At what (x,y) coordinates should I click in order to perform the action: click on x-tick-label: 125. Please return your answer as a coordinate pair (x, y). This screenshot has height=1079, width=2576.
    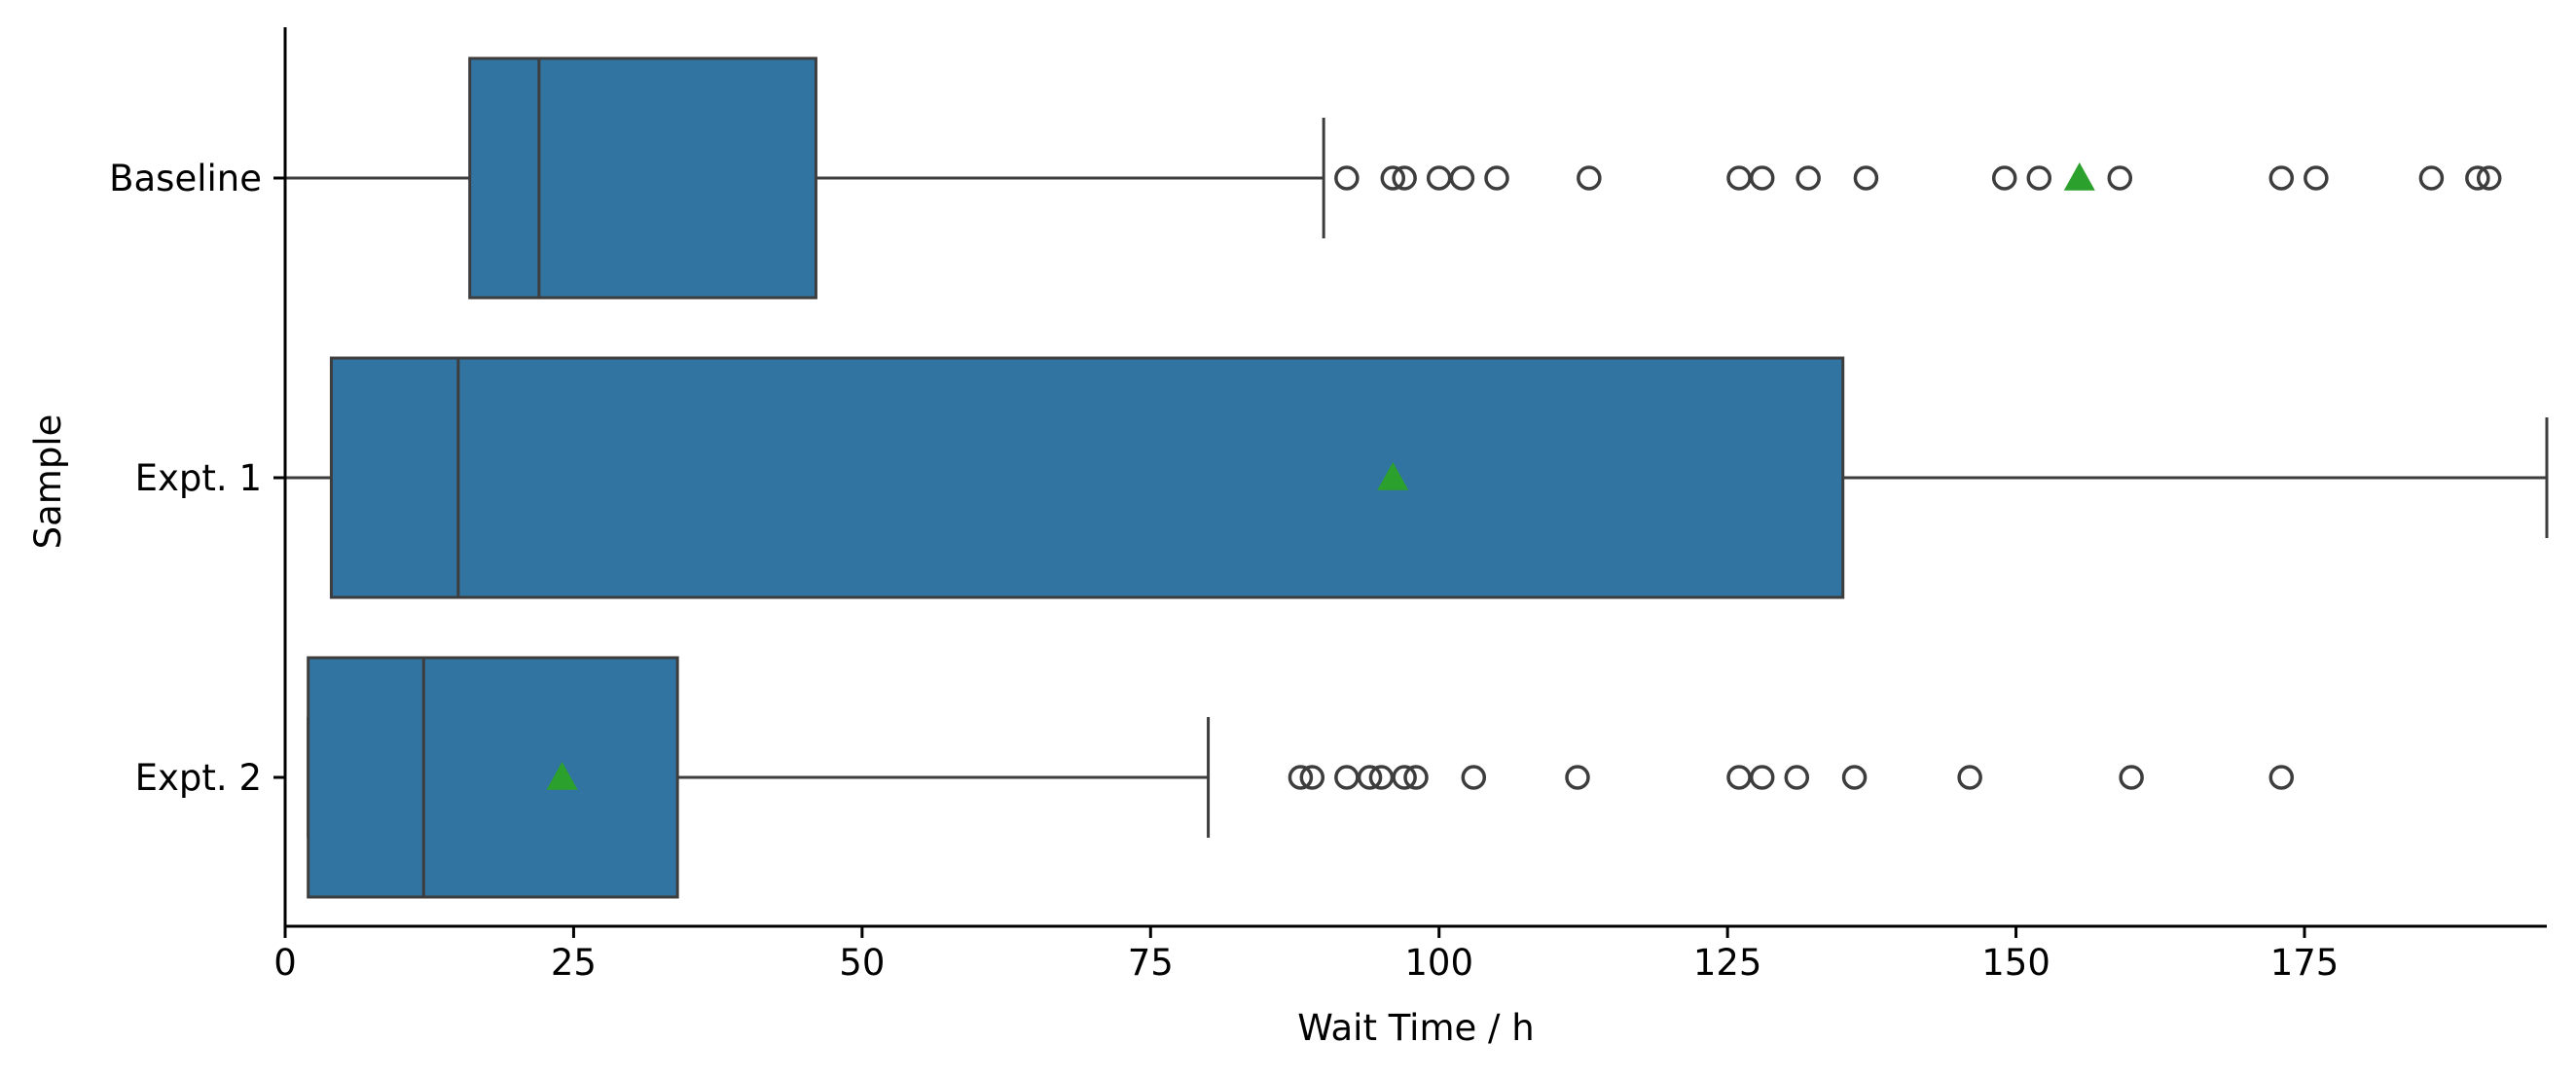
    Looking at the image, I should click on (1727, 963).